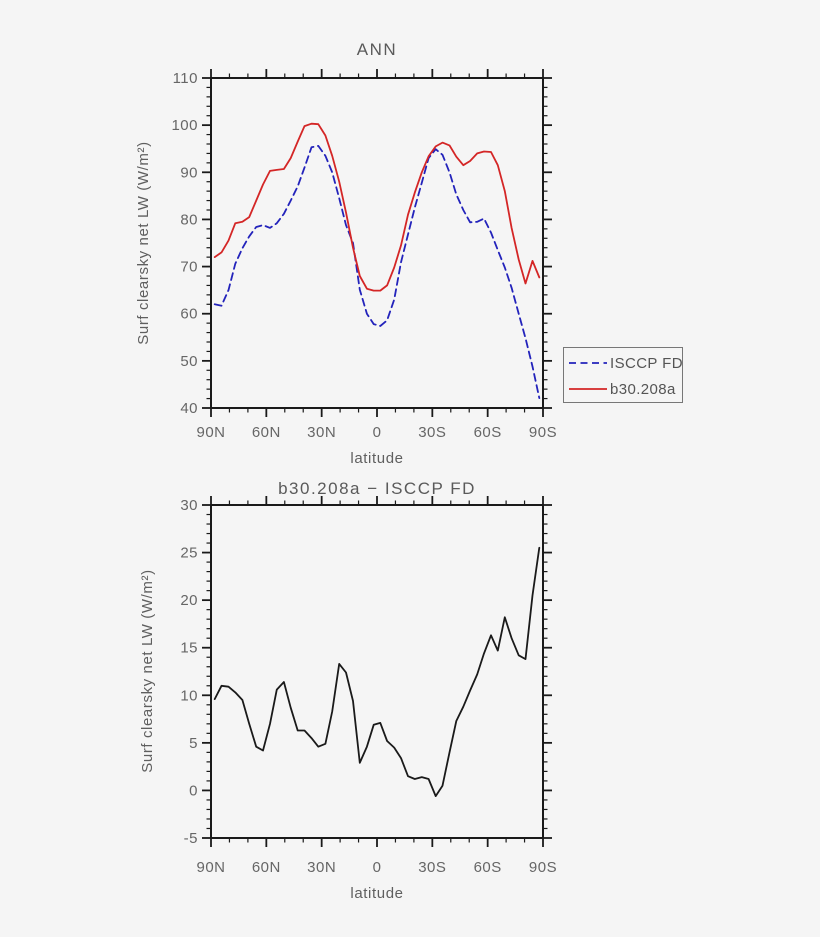  What do you see at coordinates (143, 242) in the screenshot?
I see `top-chart-ylabel: Surf clearsky net LW (W/m²)` at bounding box center [143, 242].